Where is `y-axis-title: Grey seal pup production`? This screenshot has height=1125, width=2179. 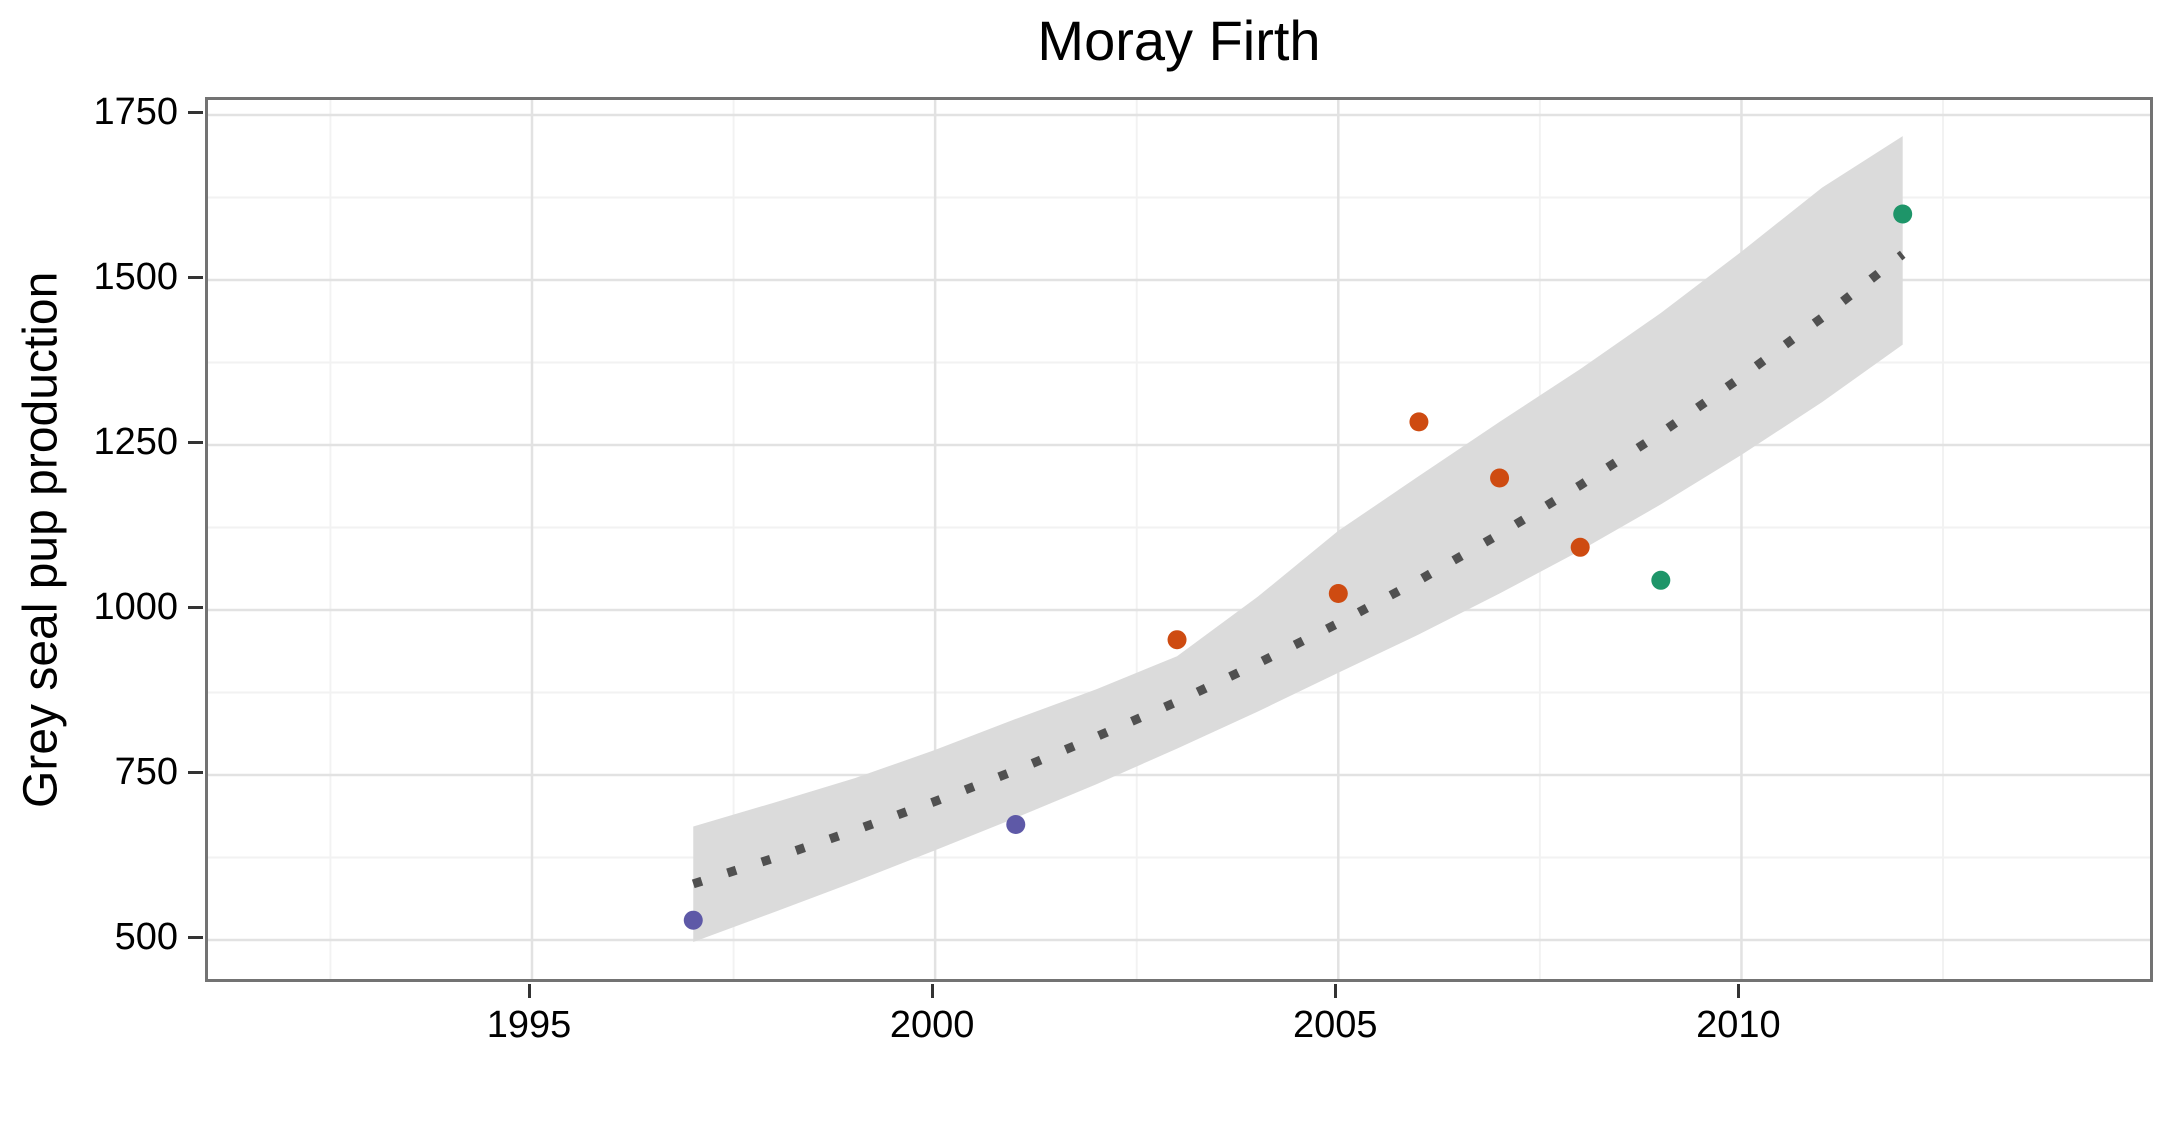 y-axis-title: Grey seal pup production is located at coordinates (41, 539).